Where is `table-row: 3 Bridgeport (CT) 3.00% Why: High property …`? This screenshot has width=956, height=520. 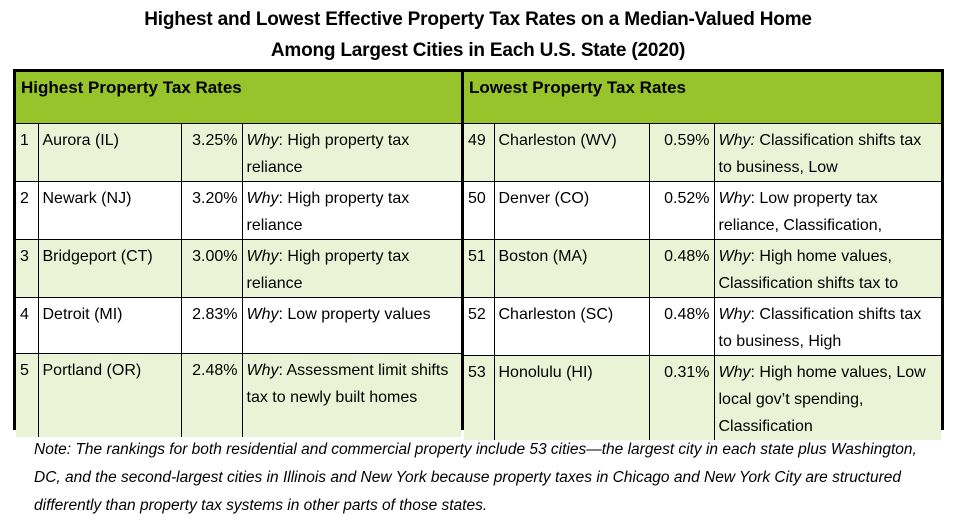
table-row: 3 Bridgeport (CT) 3.00% Why: High property … is located at coordinates (238, 268).